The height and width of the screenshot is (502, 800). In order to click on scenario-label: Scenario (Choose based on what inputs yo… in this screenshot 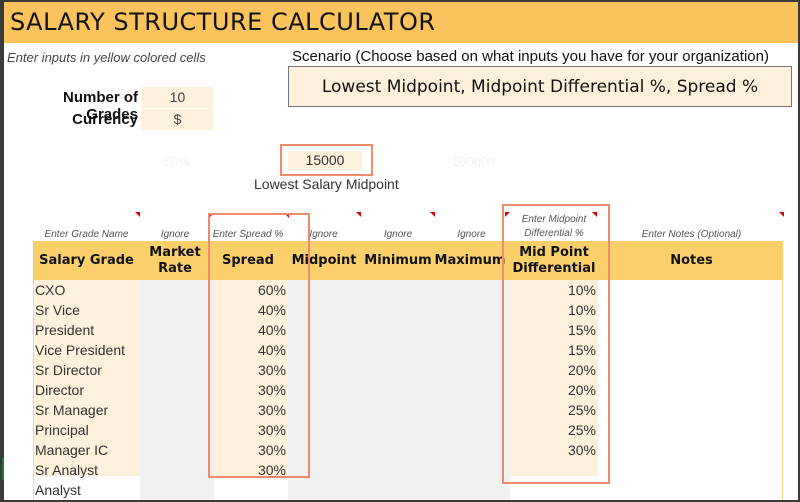, I will do `click(530, 56)`.